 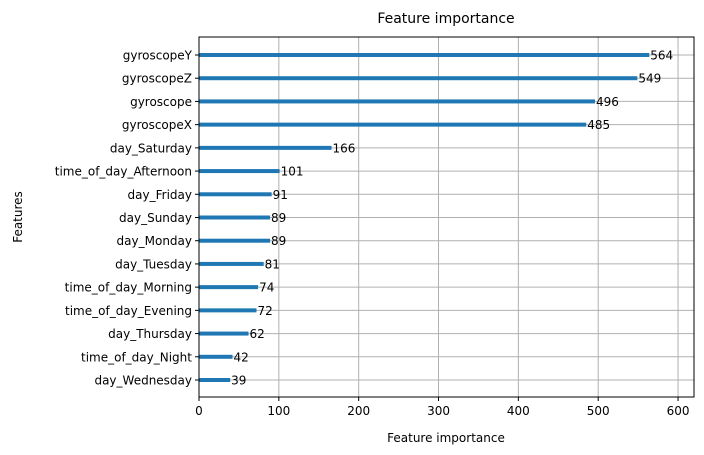 I want to click on y-tick-label: gyroscope, so click(x=161, y=102).